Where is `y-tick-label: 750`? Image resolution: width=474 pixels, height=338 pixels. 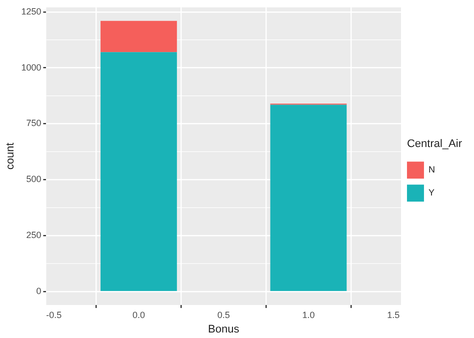
y-tick-label: 750 is located at coordinates (34, 123).